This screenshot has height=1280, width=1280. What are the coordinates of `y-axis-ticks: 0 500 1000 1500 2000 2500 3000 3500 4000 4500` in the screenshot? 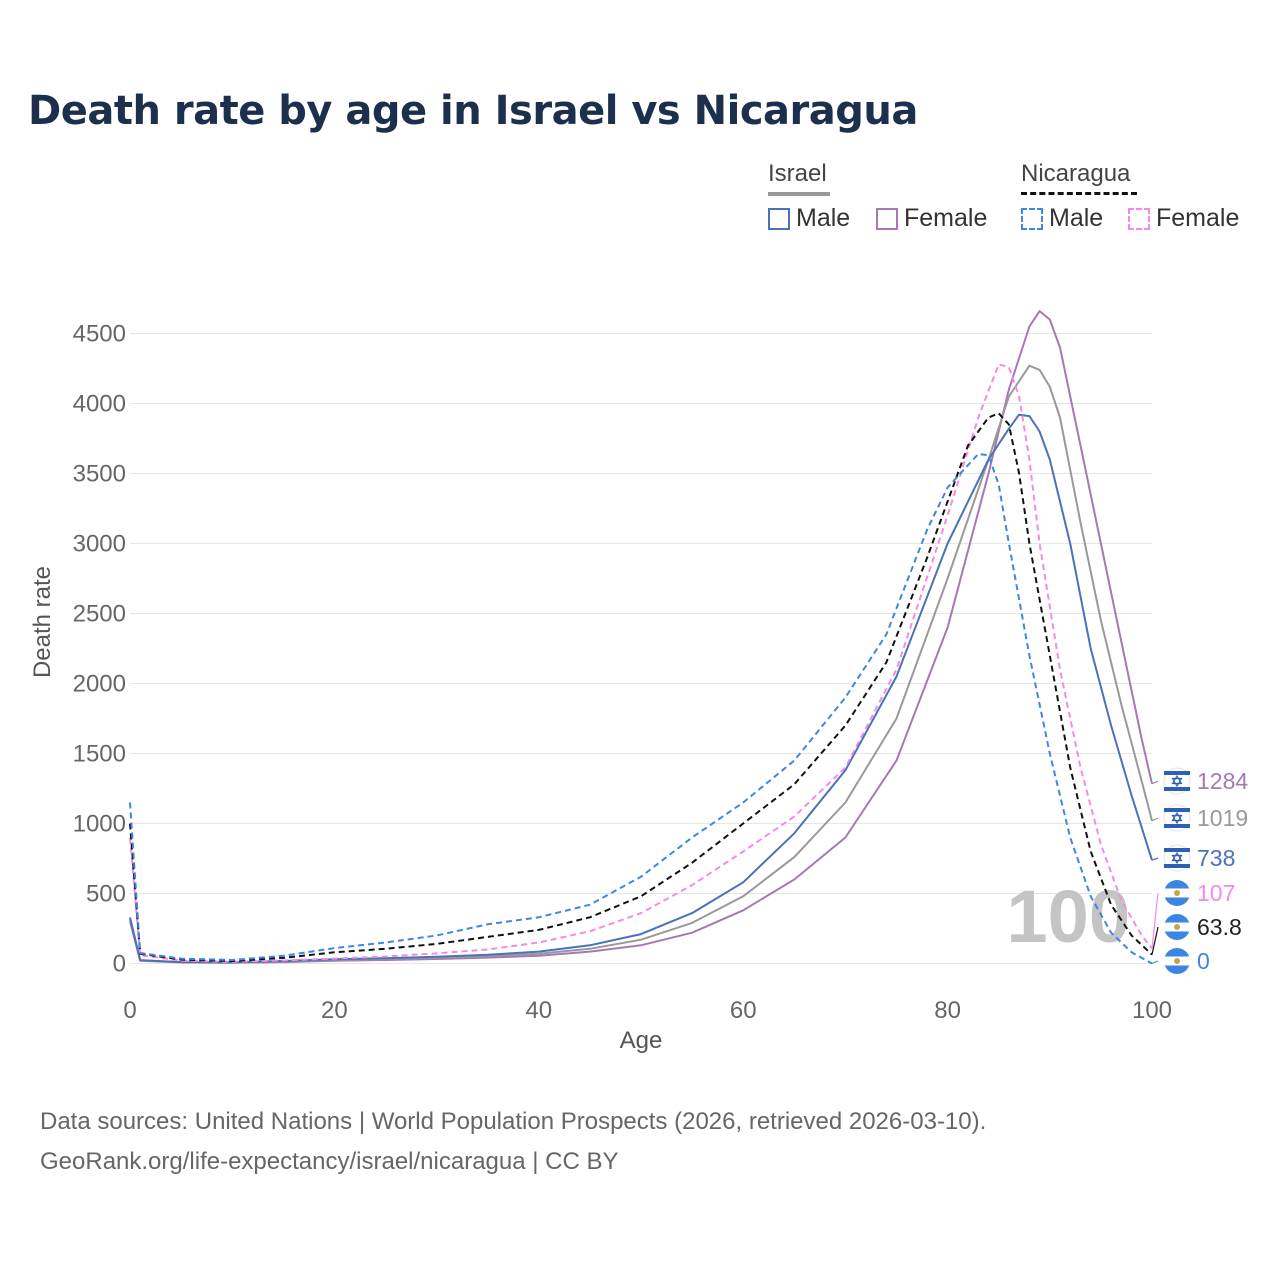 It's located at (99, 649).